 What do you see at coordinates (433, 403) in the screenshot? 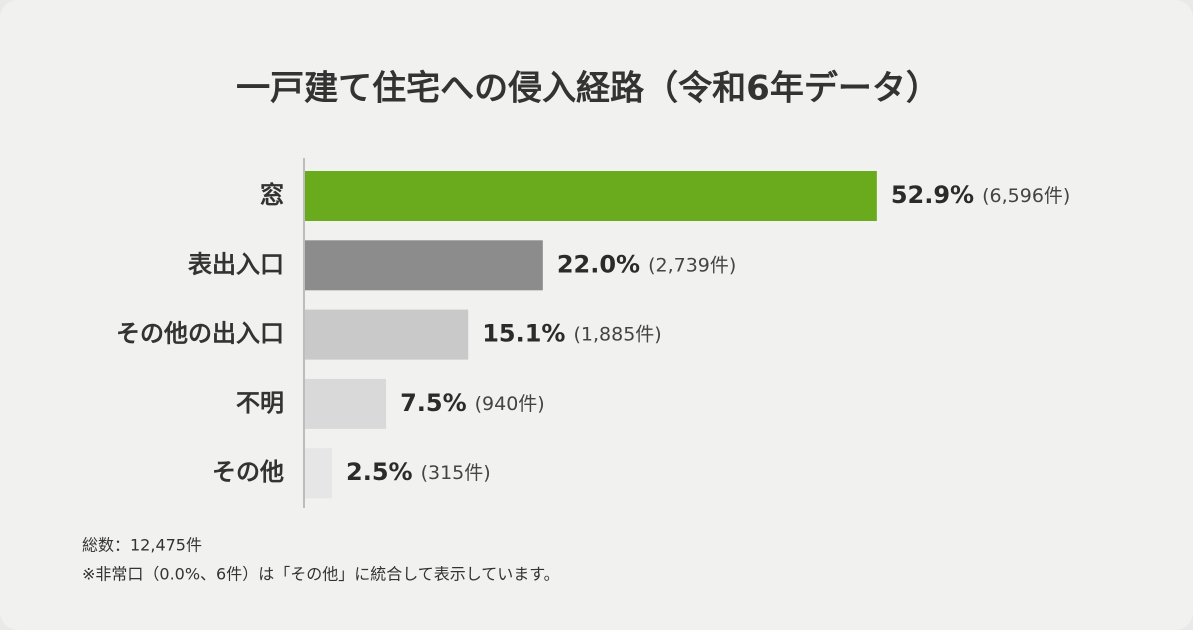
I see `value-label: 7.5%` at bounding box center [433, 403].